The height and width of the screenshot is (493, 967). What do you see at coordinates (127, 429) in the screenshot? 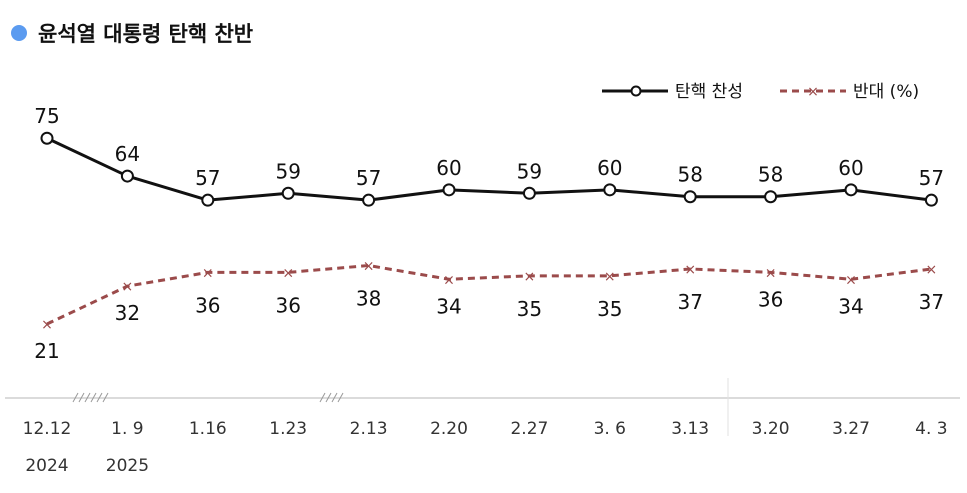
I see `x-tick-label: 1. 9` at bounding box center [127, 429].